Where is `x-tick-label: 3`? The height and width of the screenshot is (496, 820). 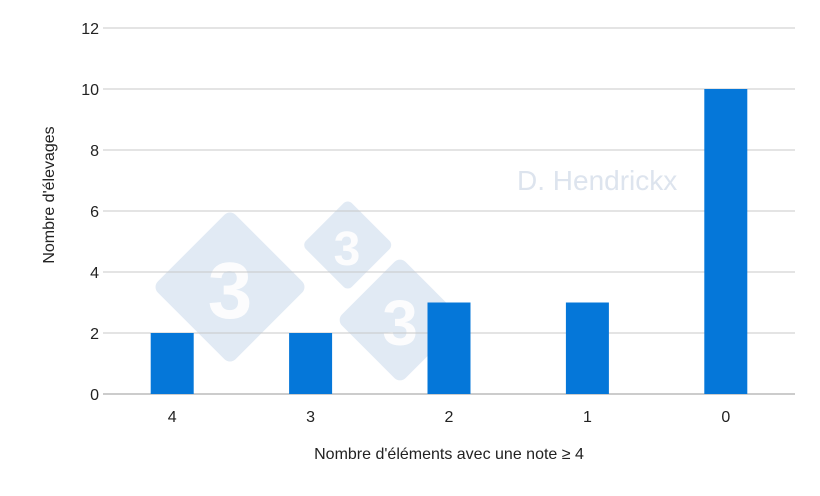 x-tick-label: 3 is located at coordinates (310, 417).